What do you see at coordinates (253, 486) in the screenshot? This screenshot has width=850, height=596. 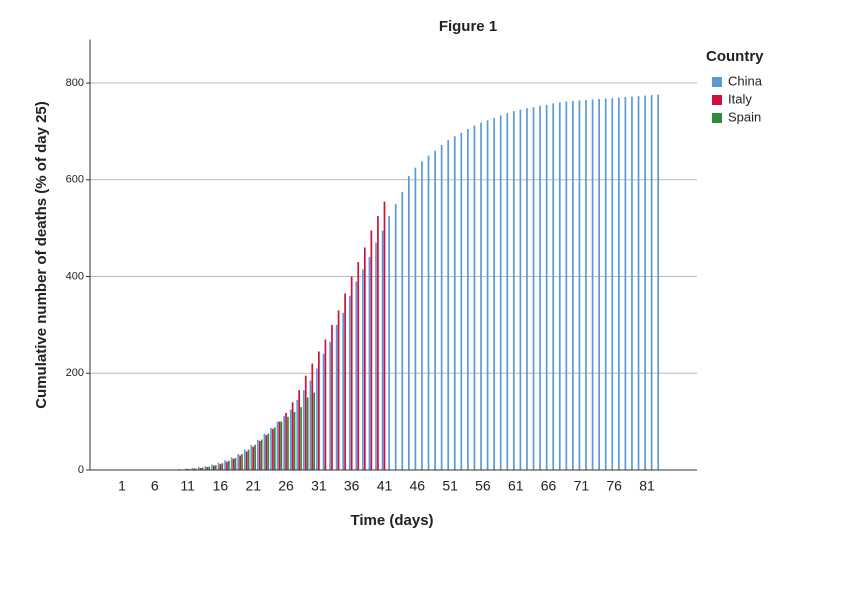 I see `x-tick-label: 21` at bounding box center [253, 486].